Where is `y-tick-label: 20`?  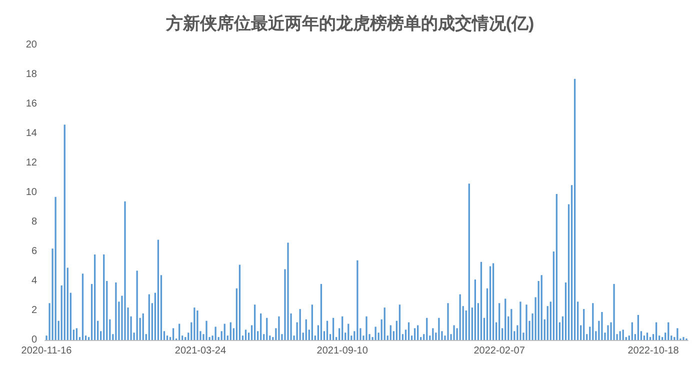
y-tick-label: 20 is located at coordinates (32, 45).